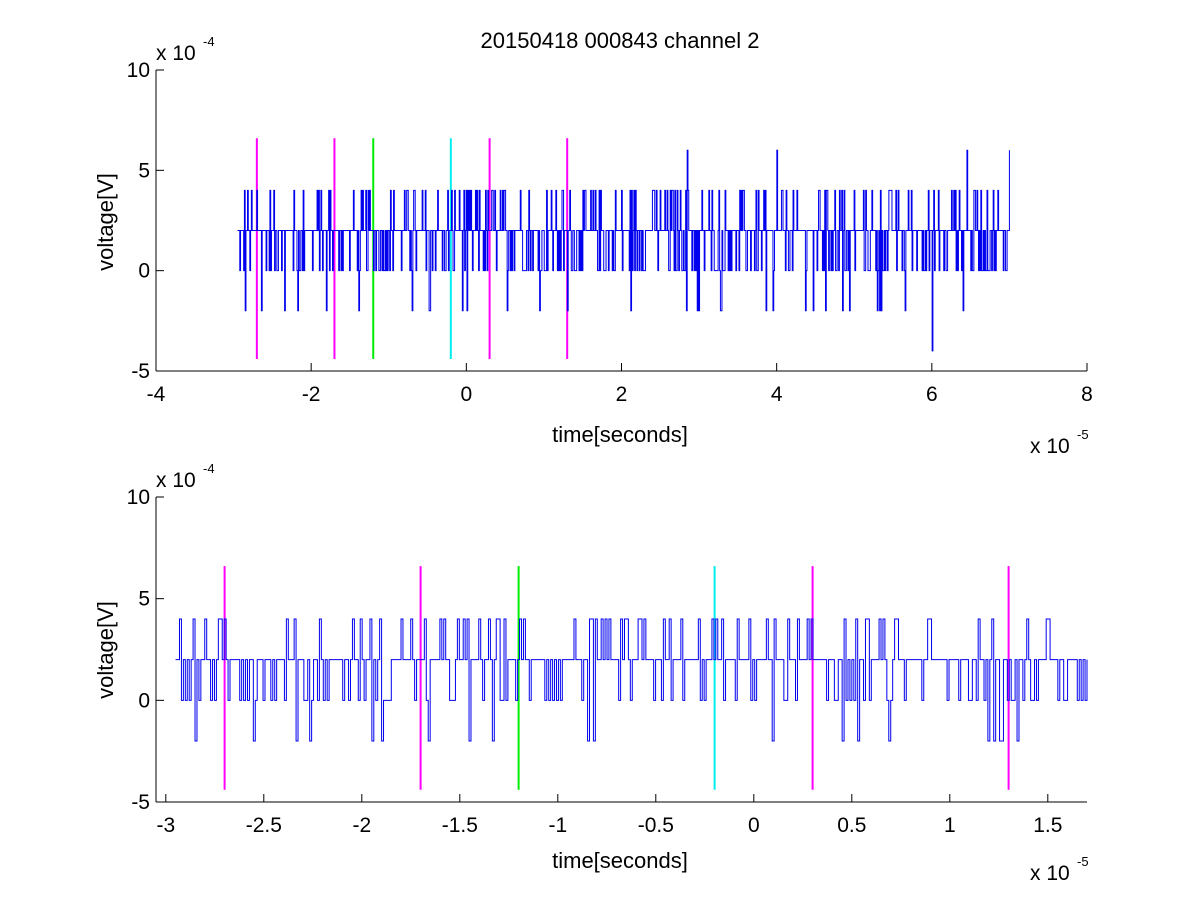  I want to click on x-ticks: -3 -2.5 -2 -1.5 -1 -0.5 0 0.5 1 1.5, so click(609, 815).